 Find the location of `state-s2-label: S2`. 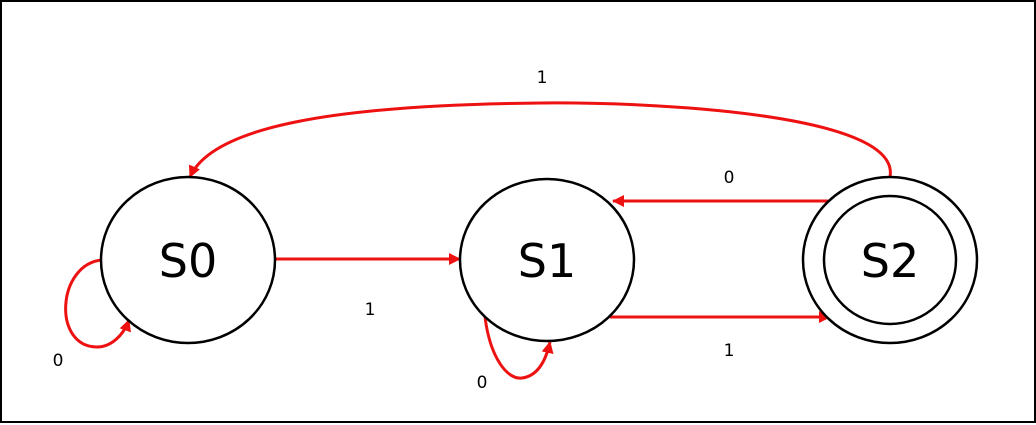

state-s2-label: S2 is located at coordinates (890, 261).